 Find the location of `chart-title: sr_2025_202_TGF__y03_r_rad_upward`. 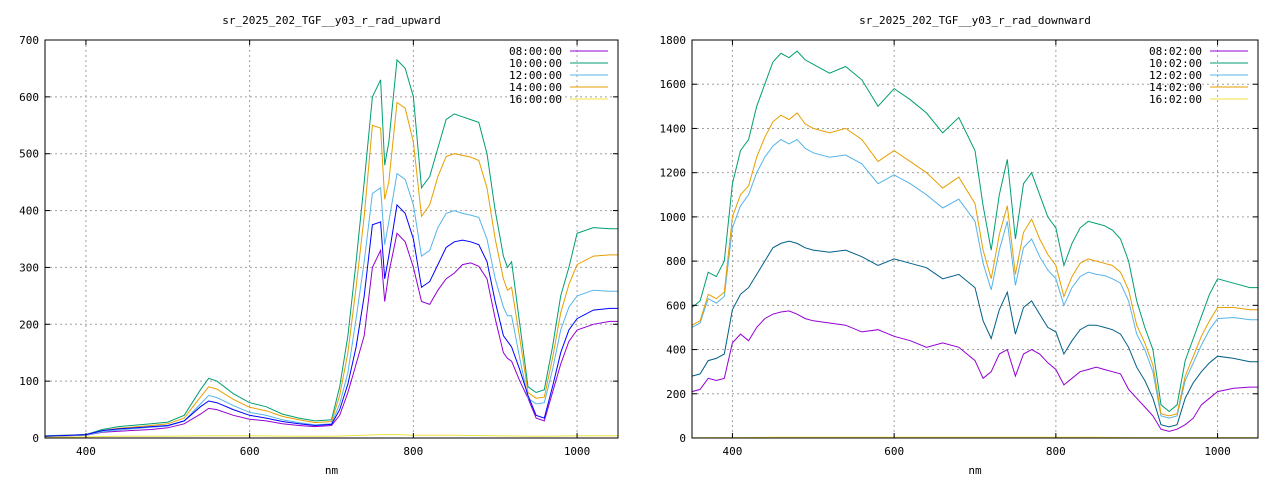

chart-title: sr_2025_202_TGF__y03_r_rad_upward is located at coordinates (331, 20).